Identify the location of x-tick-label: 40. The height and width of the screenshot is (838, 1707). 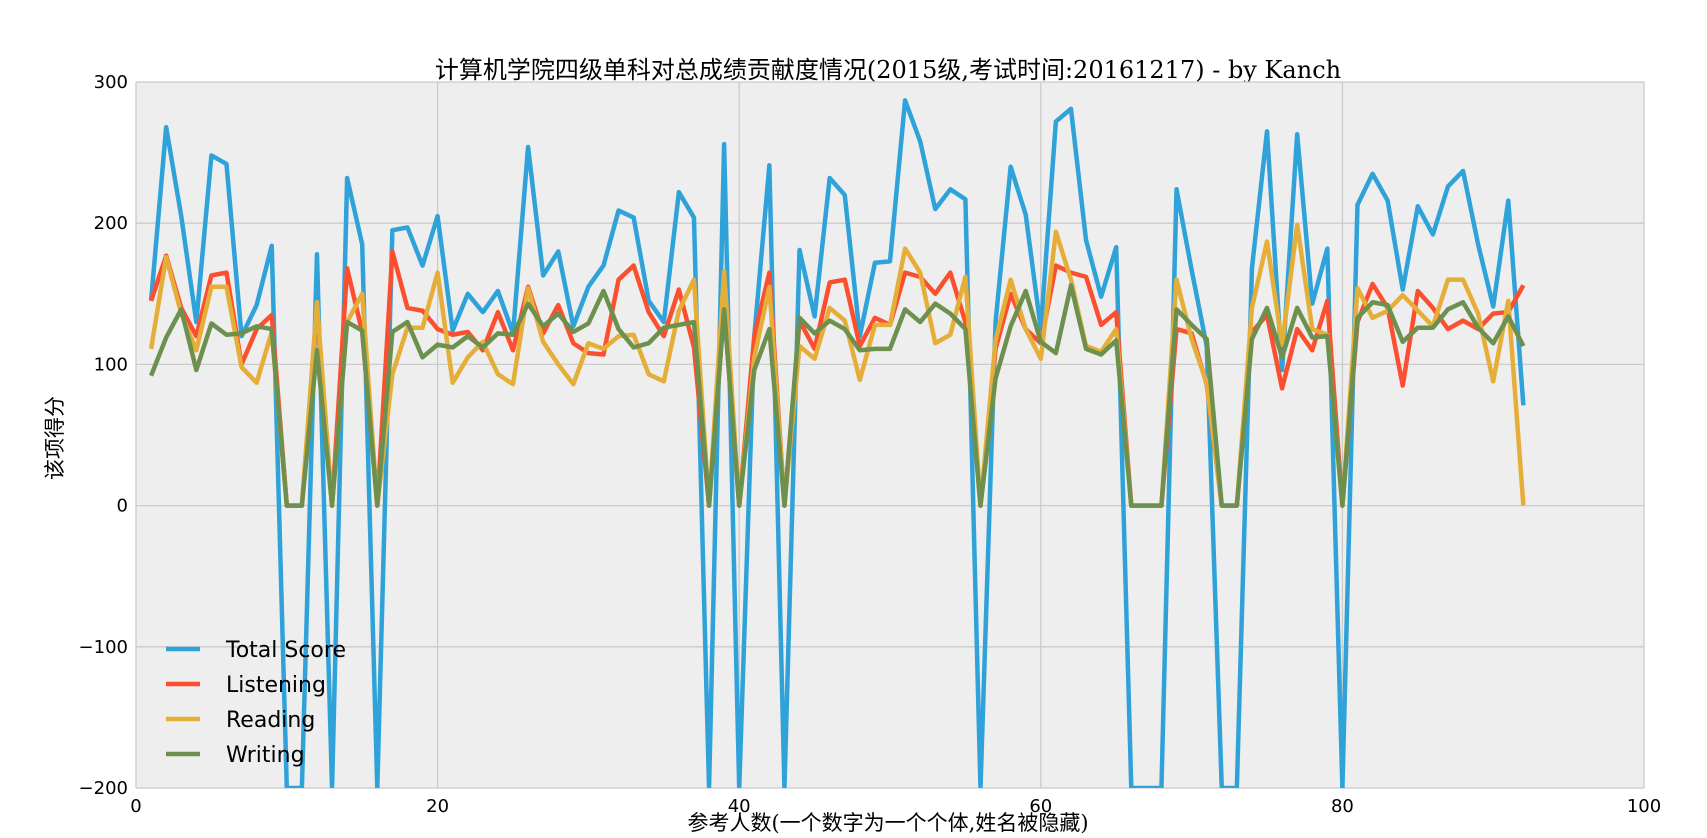
(739, 806).